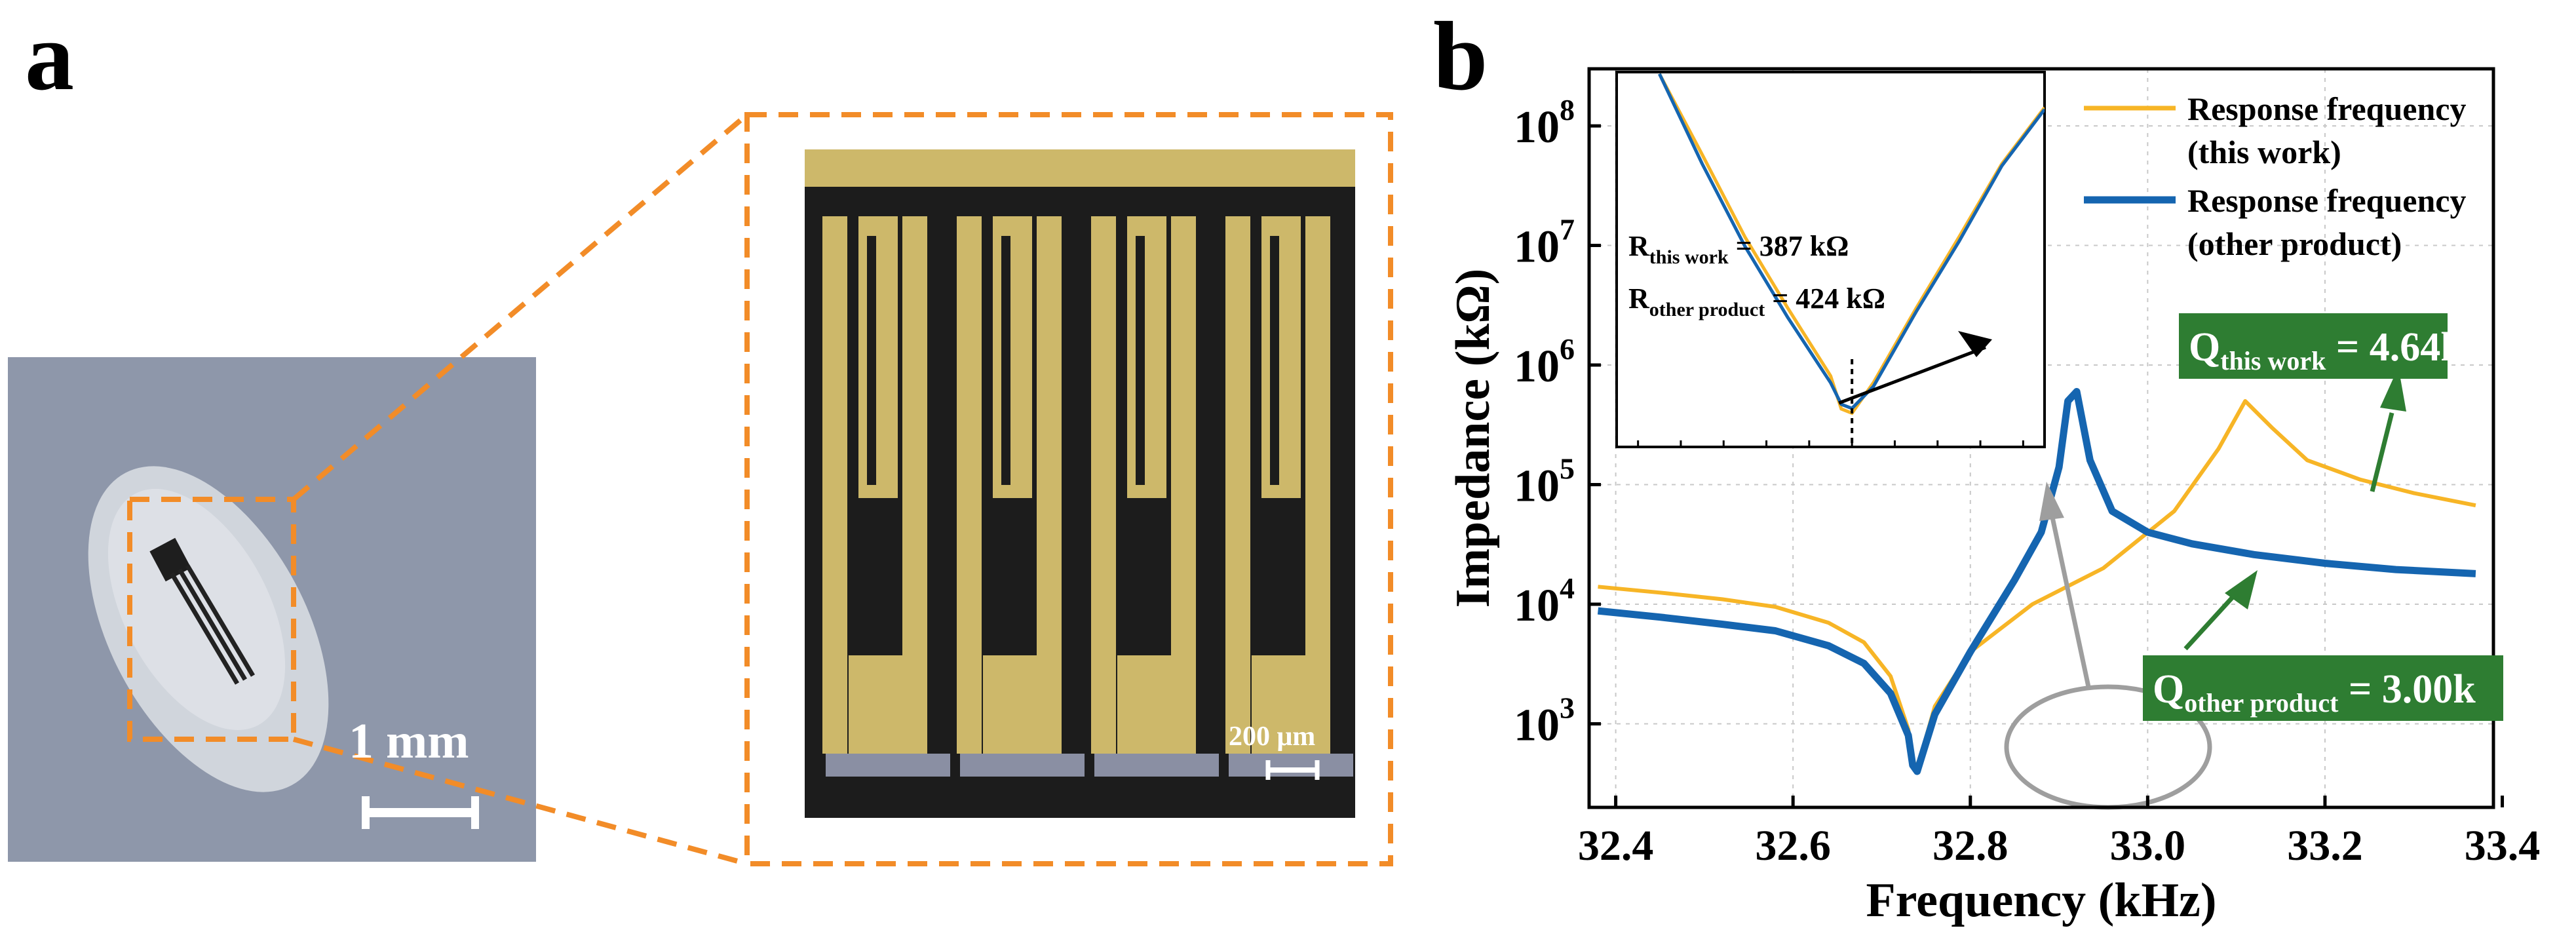 The width and height of the screenshot is (2576, 945). I want to click on x-tick-label: 33.0, so click(2148, 846).